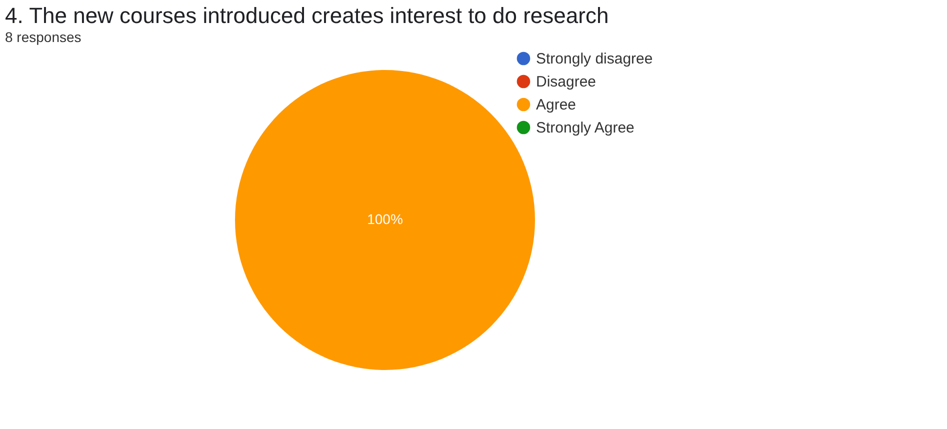 This screenshot has height=429, width=947. What do you see at coordinates (556, 105) in the screenshot?
I see `legend-label: Agree` at bounding box center [556, 105].